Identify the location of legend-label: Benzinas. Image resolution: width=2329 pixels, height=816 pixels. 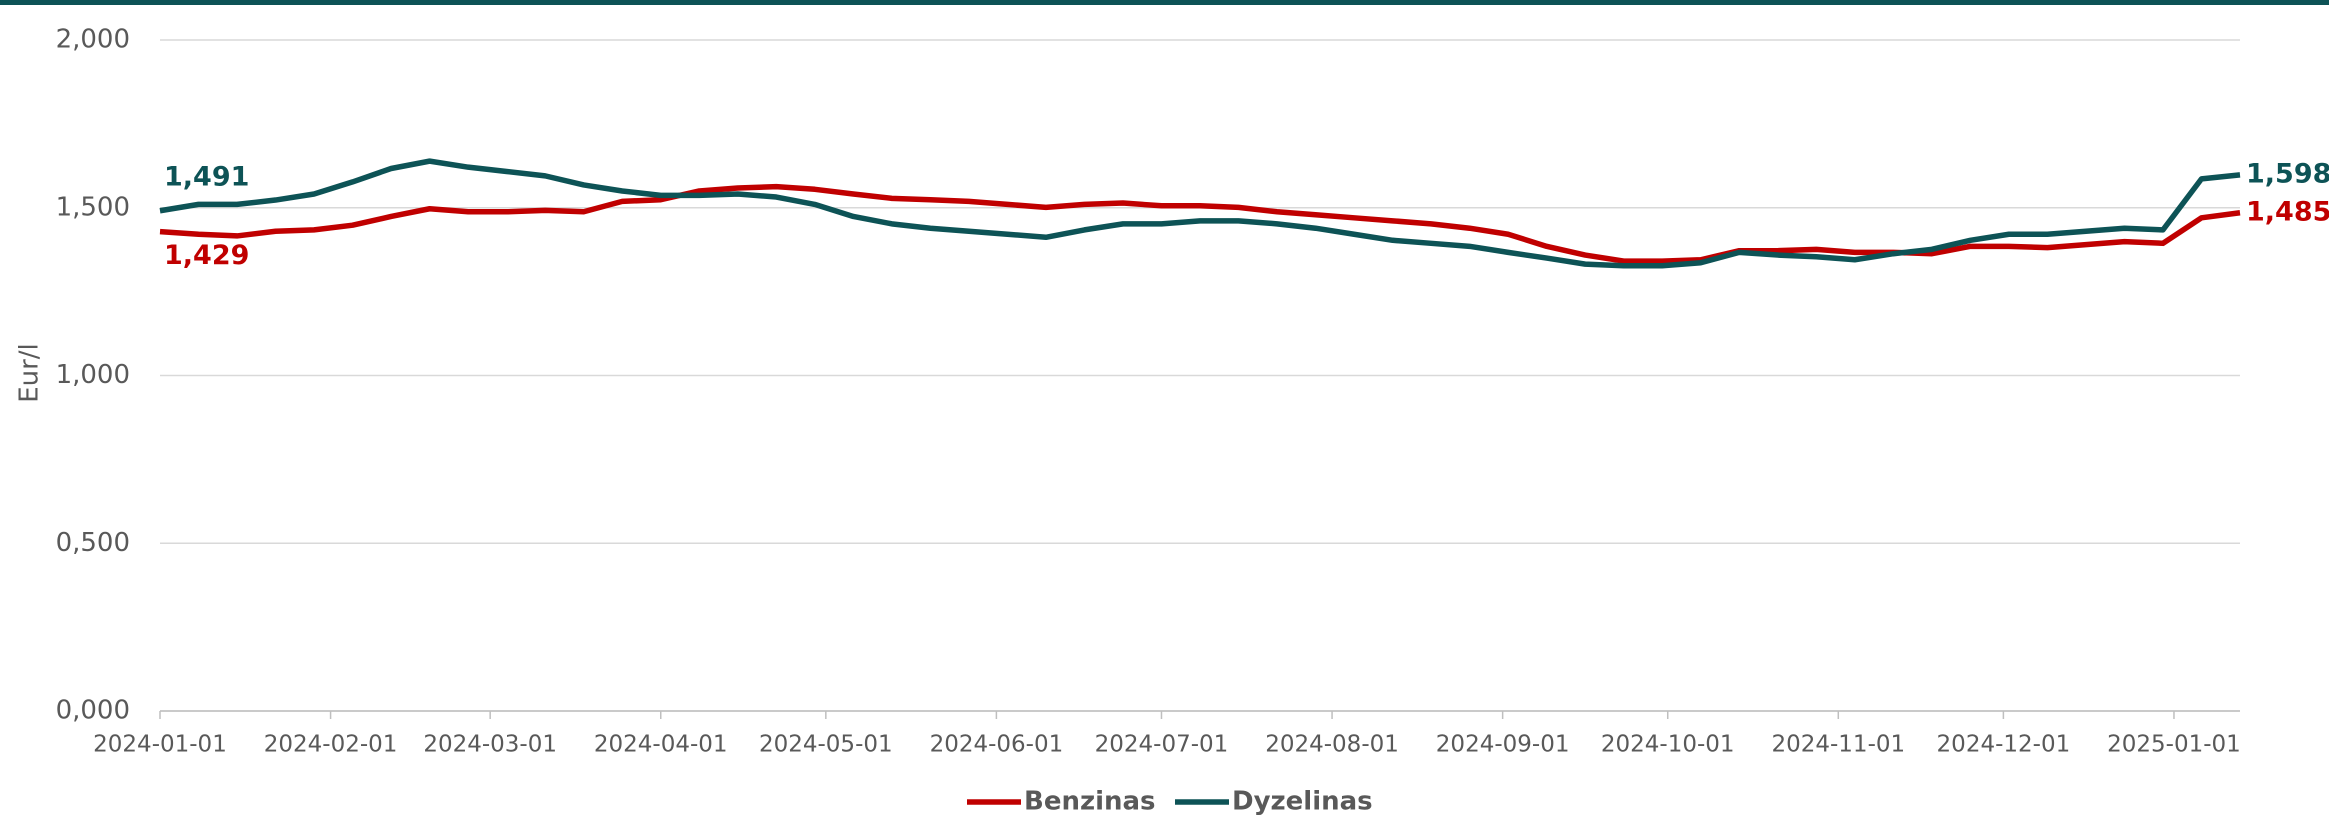
(1090, 801).